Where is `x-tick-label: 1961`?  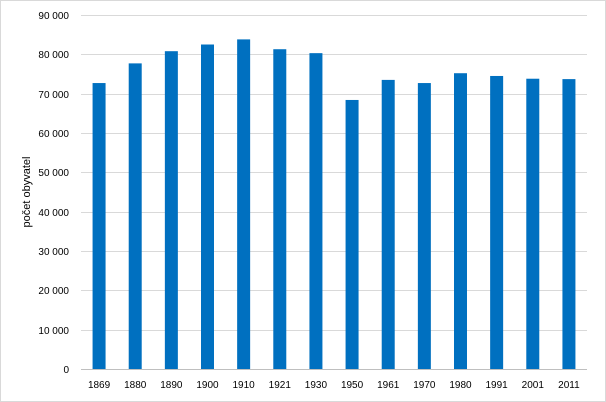
x-tick-label: 1961 is located at coordinates (388, 385).